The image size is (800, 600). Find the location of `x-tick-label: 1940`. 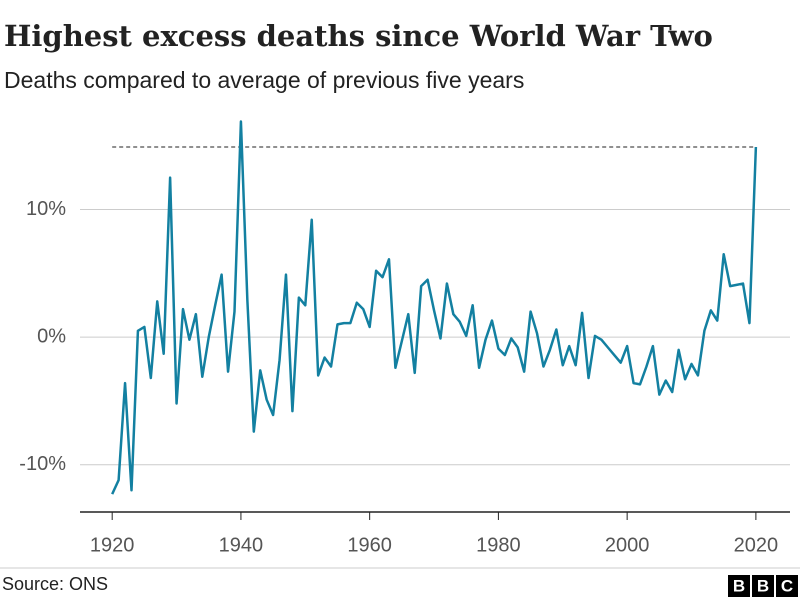

x-tick-label: 1940 is located at coordinates (241, 545).